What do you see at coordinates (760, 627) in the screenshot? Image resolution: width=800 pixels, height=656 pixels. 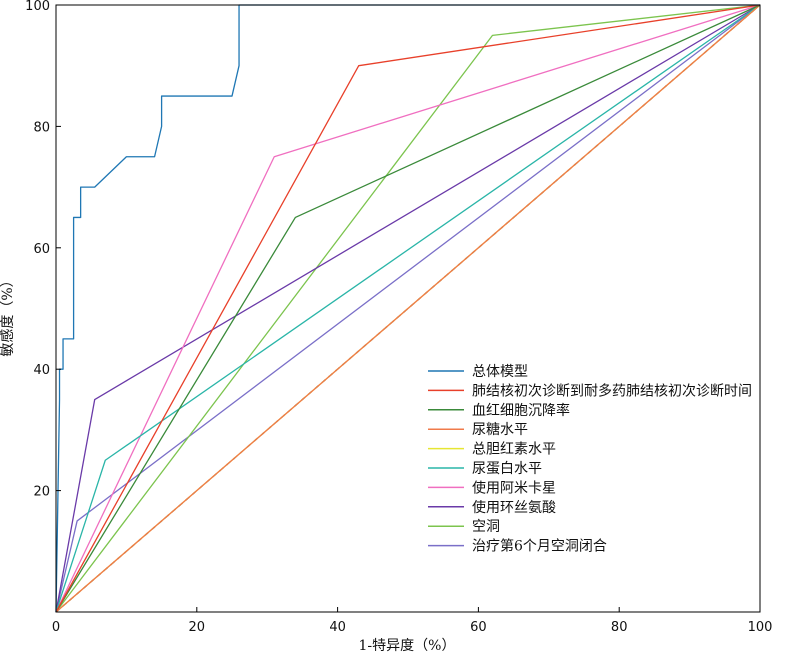 I see `x-tick-label-5: 100` at bounding box center [760, 627].